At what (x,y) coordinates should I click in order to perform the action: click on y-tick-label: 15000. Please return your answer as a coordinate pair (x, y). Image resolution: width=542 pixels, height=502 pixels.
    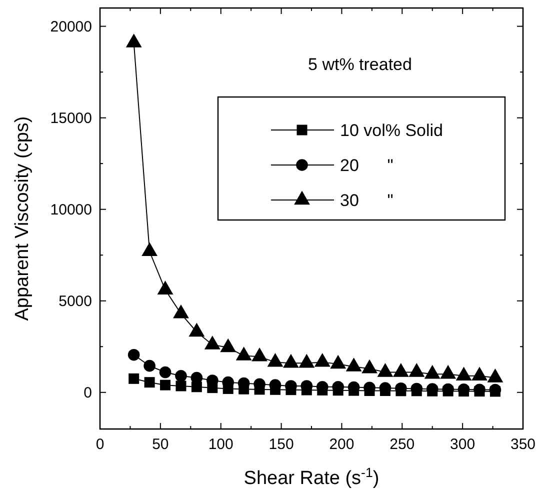
    Looking at the image, I should click on (71, 118).